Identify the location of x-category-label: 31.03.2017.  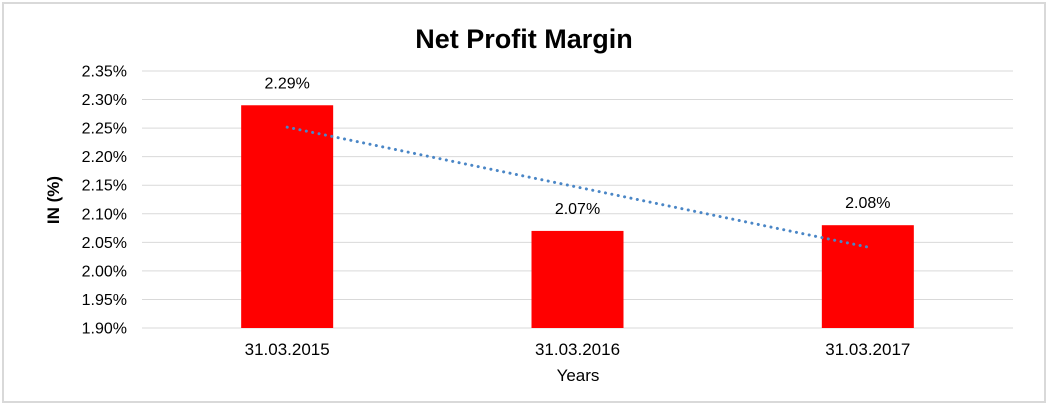
(867, 349).